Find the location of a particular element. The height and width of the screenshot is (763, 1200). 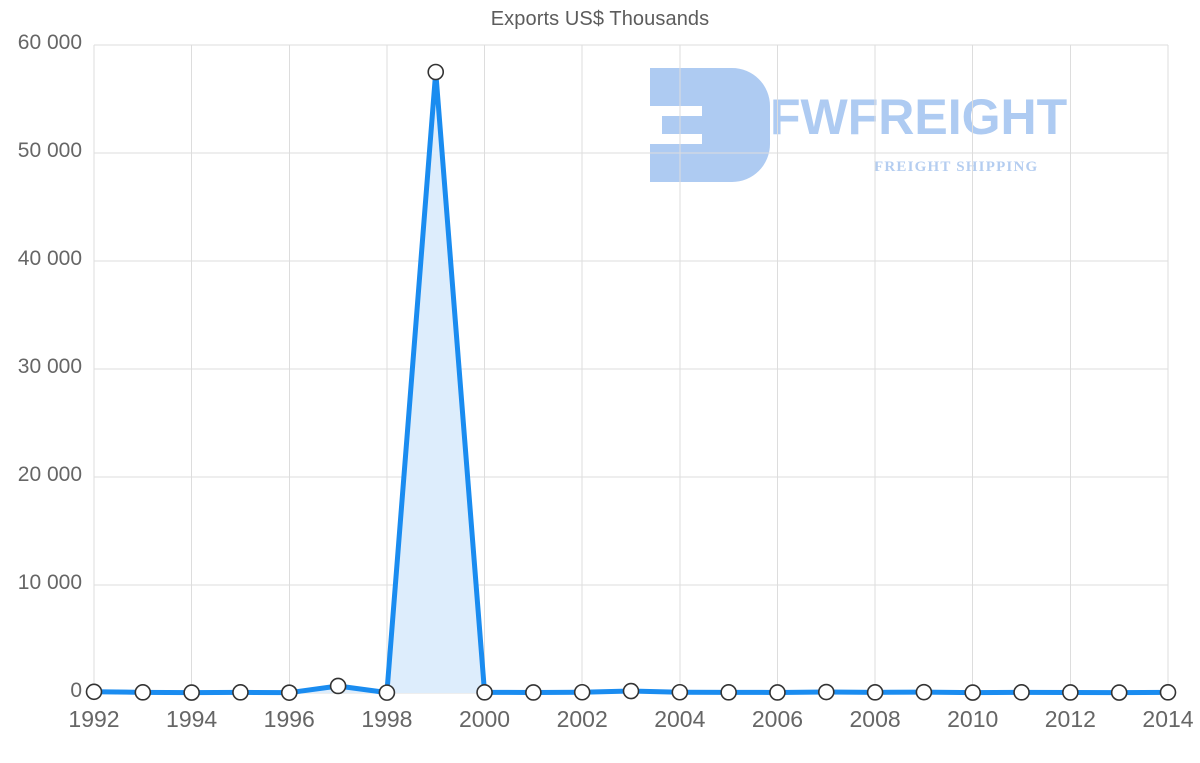

x-axis-tick-label: 2008 is located at coordinates (875, 719).